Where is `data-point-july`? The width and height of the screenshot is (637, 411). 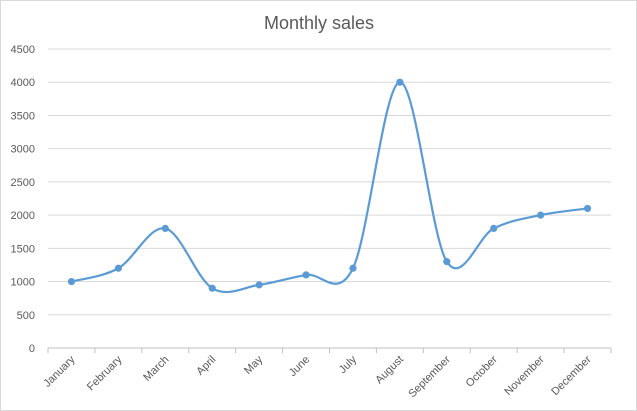 data-point-july is located at coordinates (353, 268).